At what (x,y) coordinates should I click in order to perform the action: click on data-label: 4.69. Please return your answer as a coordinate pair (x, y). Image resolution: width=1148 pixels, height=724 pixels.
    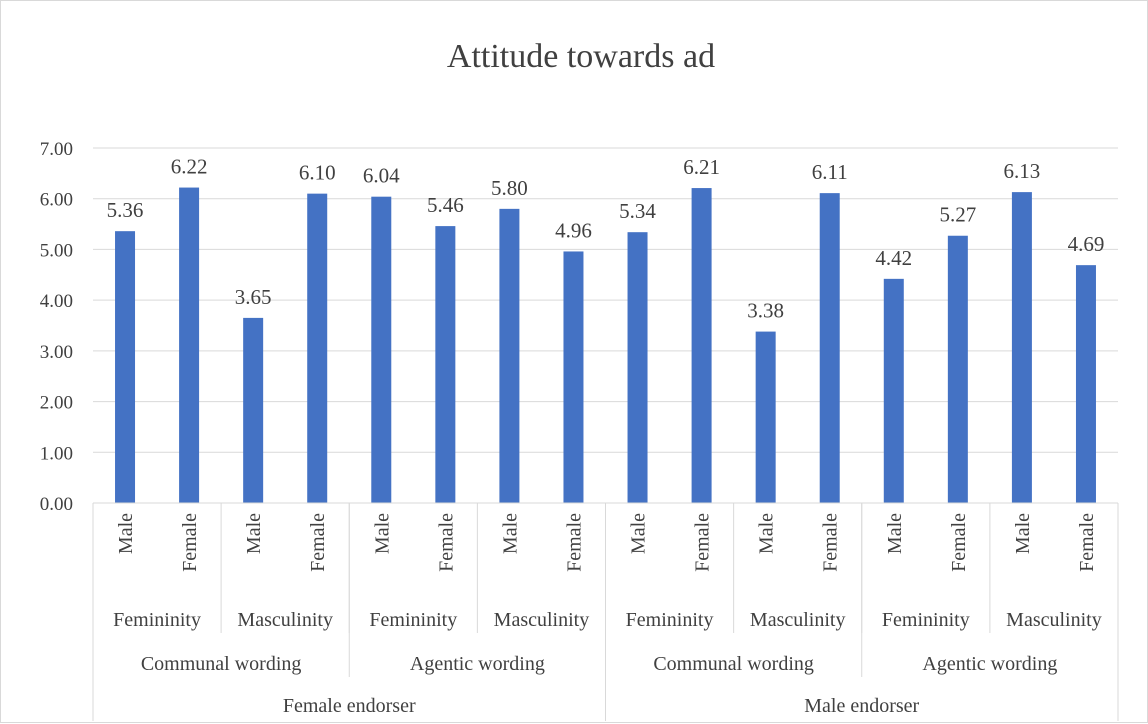
    Looking at the image, I should click on (1086, 244).